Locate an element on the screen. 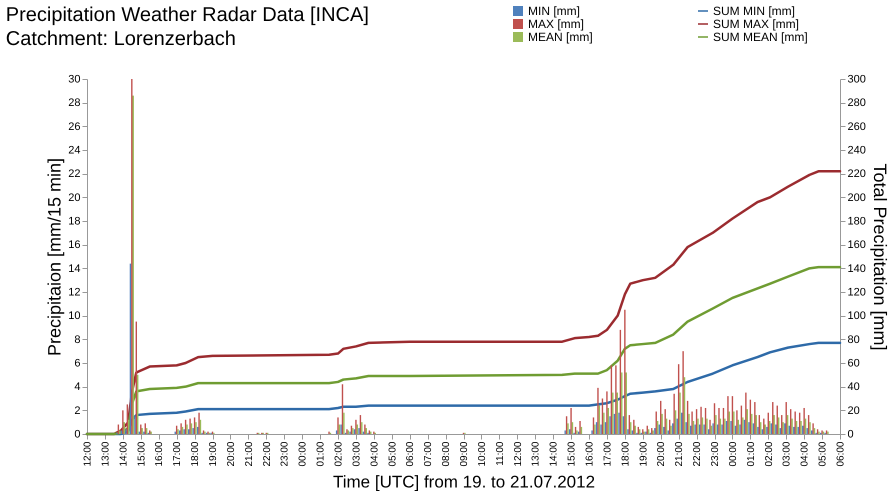 Image resolution: width=893 pixels, height=496 pixels. x-tick-label: 08:00 is located at coordinates (446, 454).